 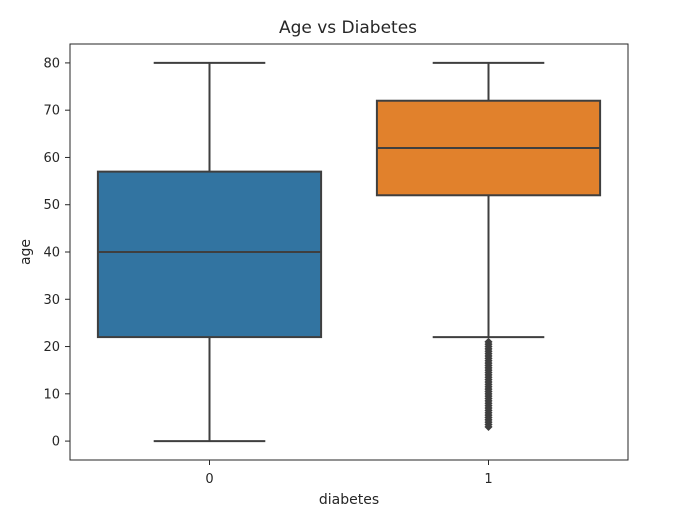 I want to click on x-axis-label: diabetes, so click(x=349, y=500).